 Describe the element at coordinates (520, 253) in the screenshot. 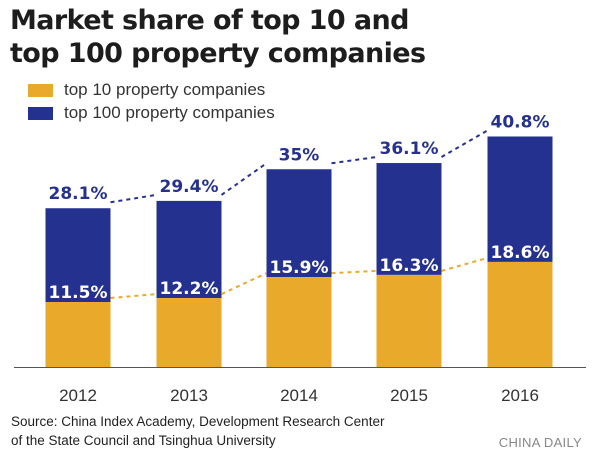

I see `label-top10-2016: 18.6%` at that location.